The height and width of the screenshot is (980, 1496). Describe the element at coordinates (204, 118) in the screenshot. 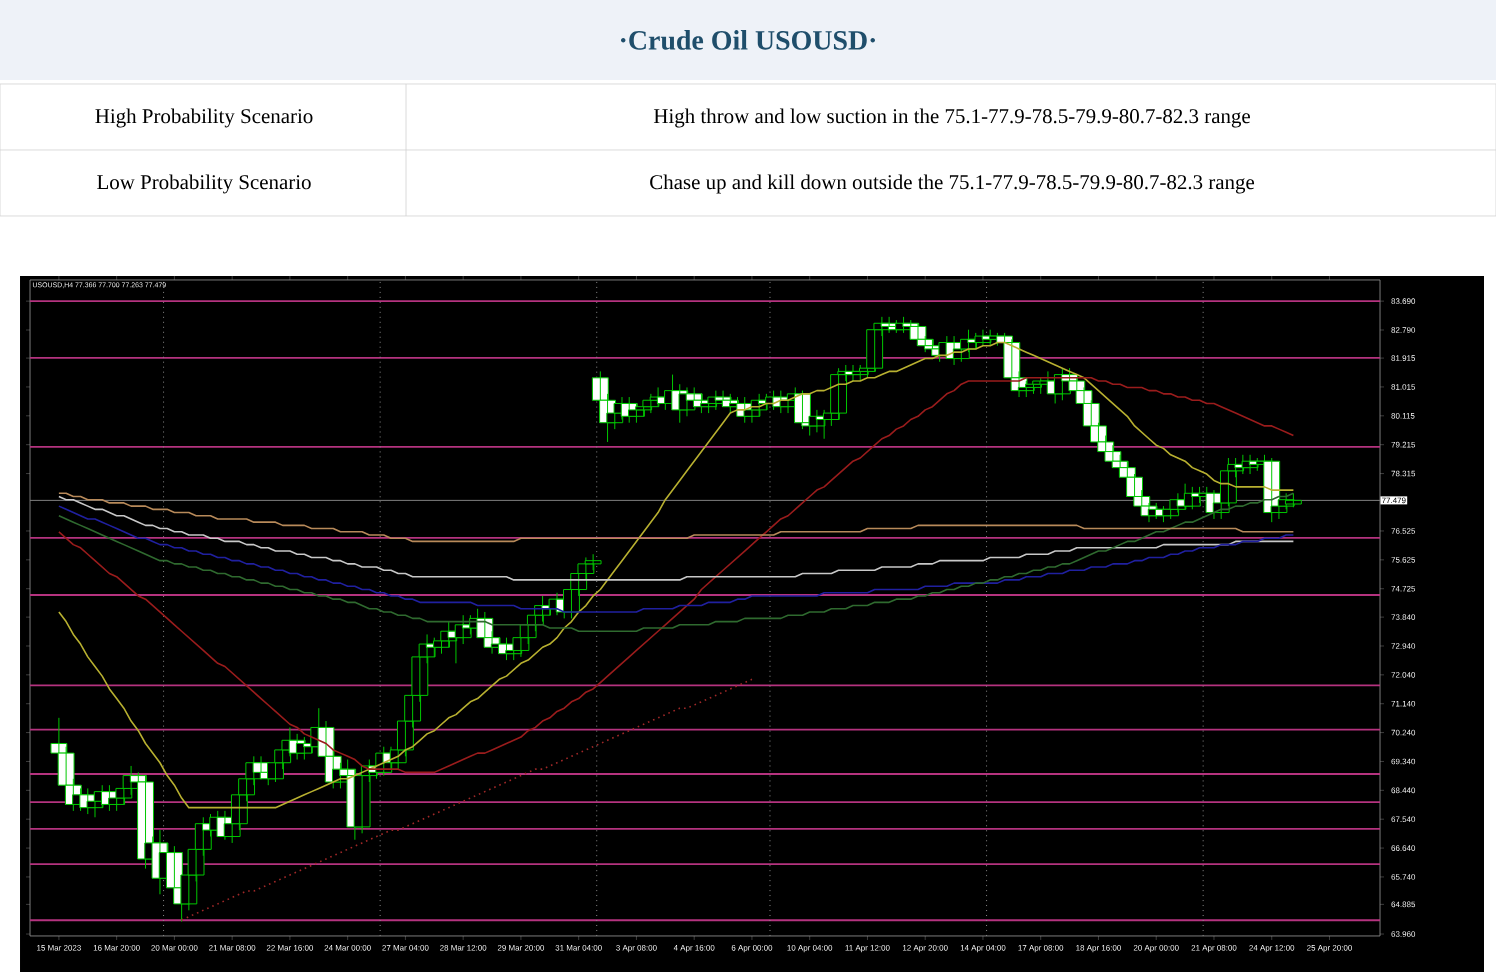

I see `text: High Probability Scenario` at that location.